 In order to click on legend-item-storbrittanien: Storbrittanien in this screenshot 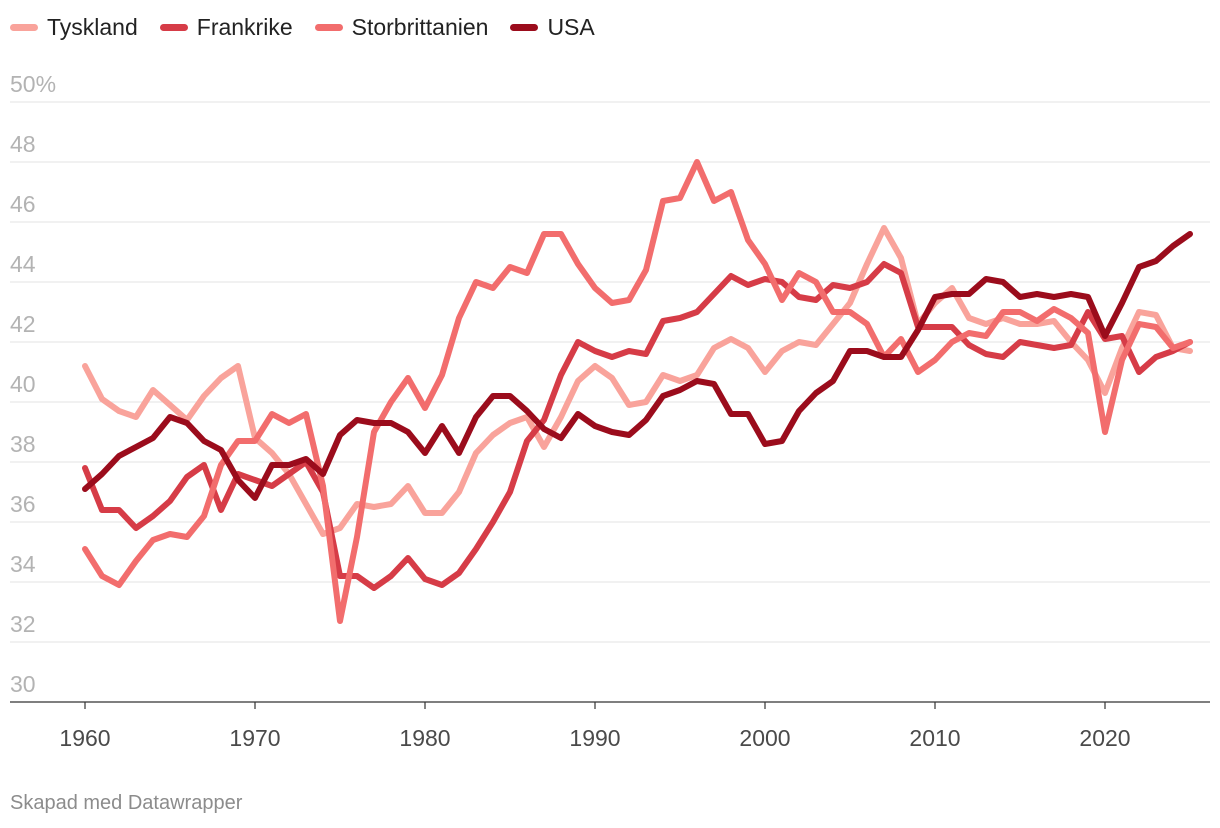, I will do `click(401, 27)`.